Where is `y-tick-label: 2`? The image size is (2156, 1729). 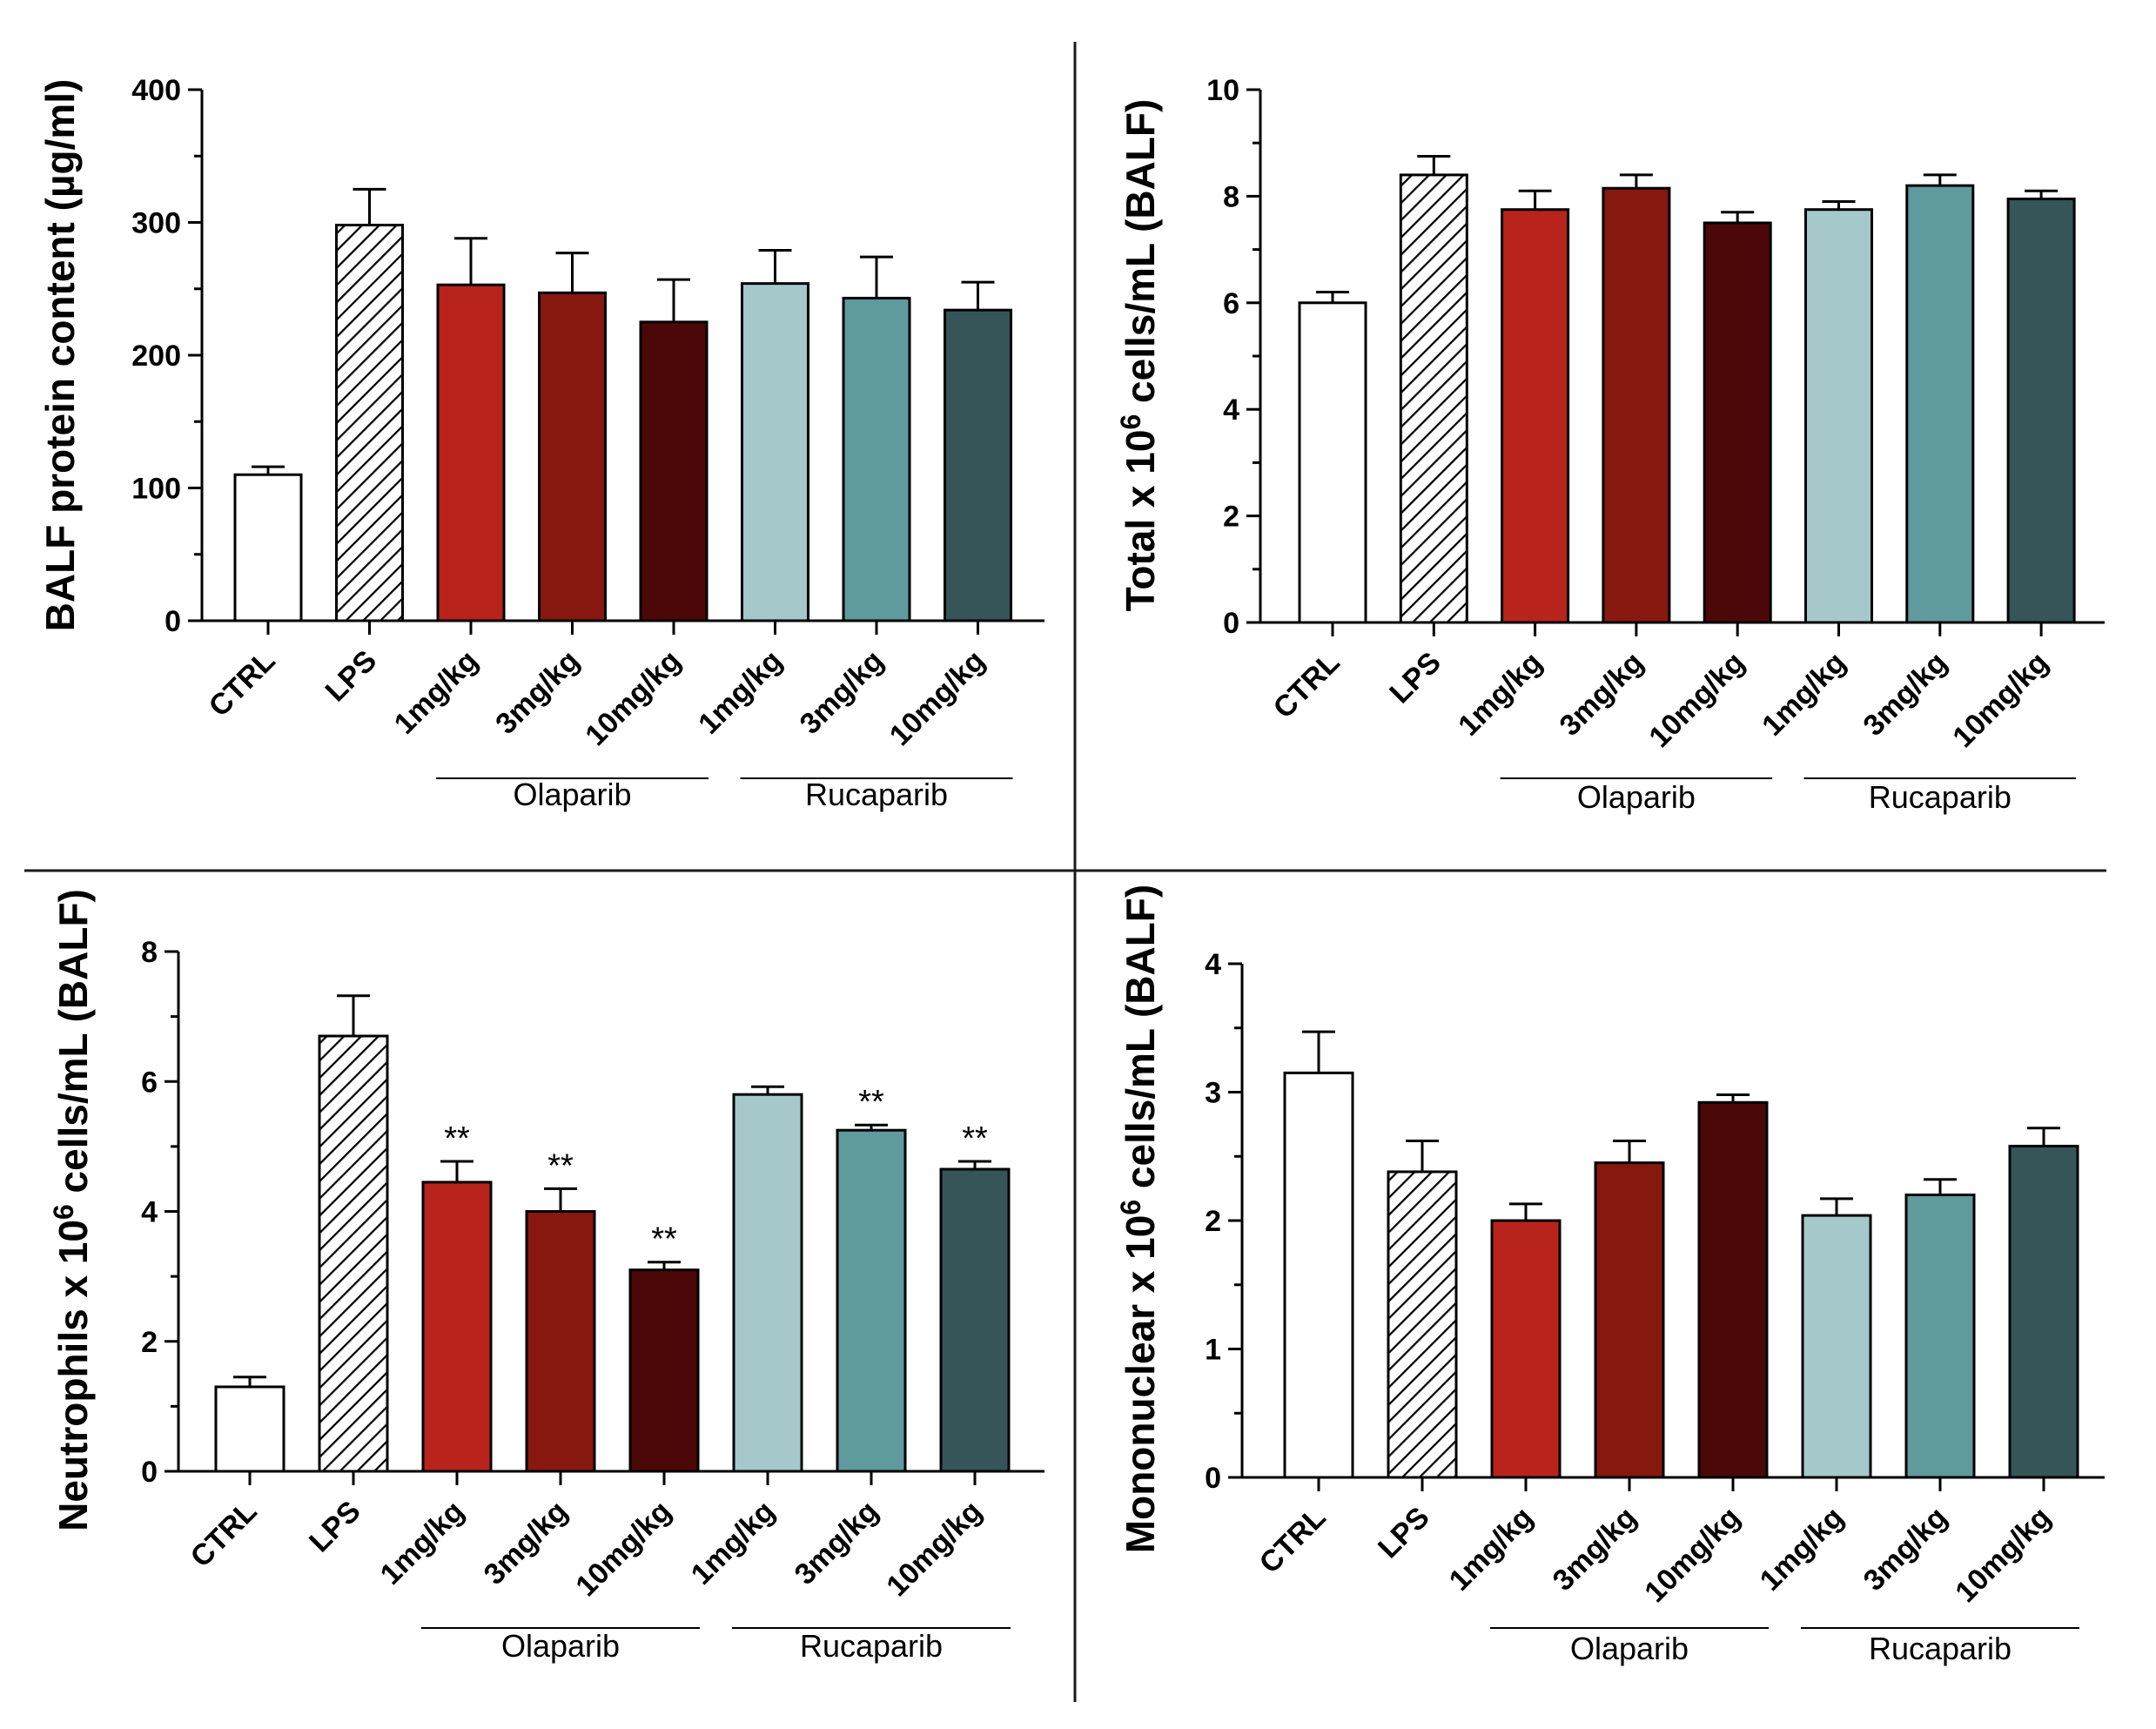
y-tick-label: 2 is located at coordinates (1213, 1221).